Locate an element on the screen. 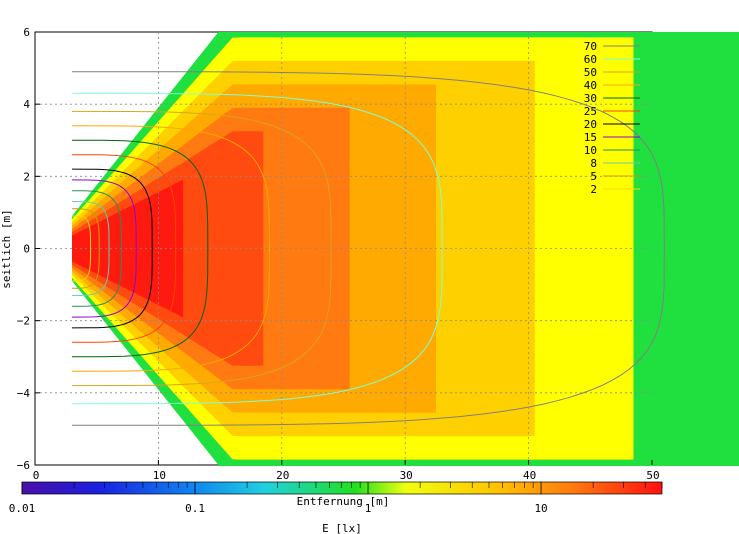 This screenshot has width=739, height=534. legend-label: 60 is located at coordinates (590, 59).